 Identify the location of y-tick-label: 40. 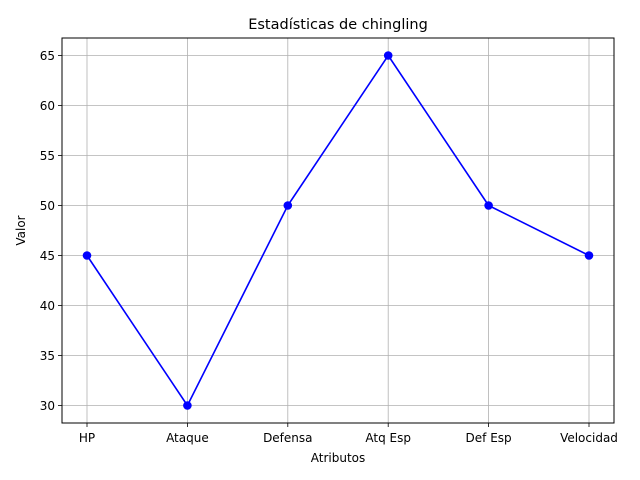
(47, 306).